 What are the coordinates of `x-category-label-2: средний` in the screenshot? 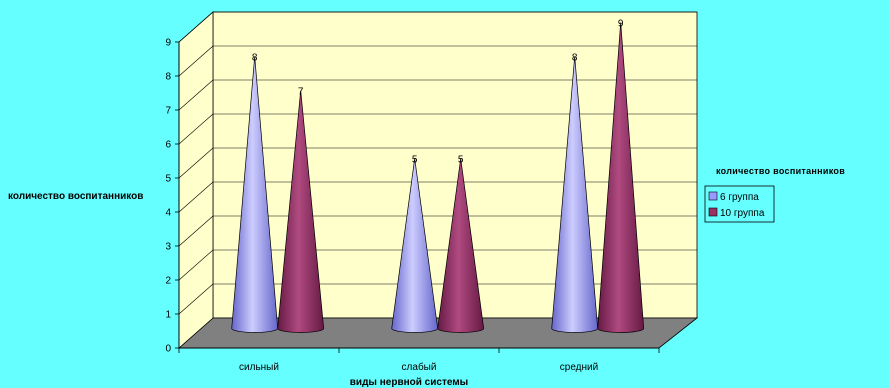 It's located at (579, 367).